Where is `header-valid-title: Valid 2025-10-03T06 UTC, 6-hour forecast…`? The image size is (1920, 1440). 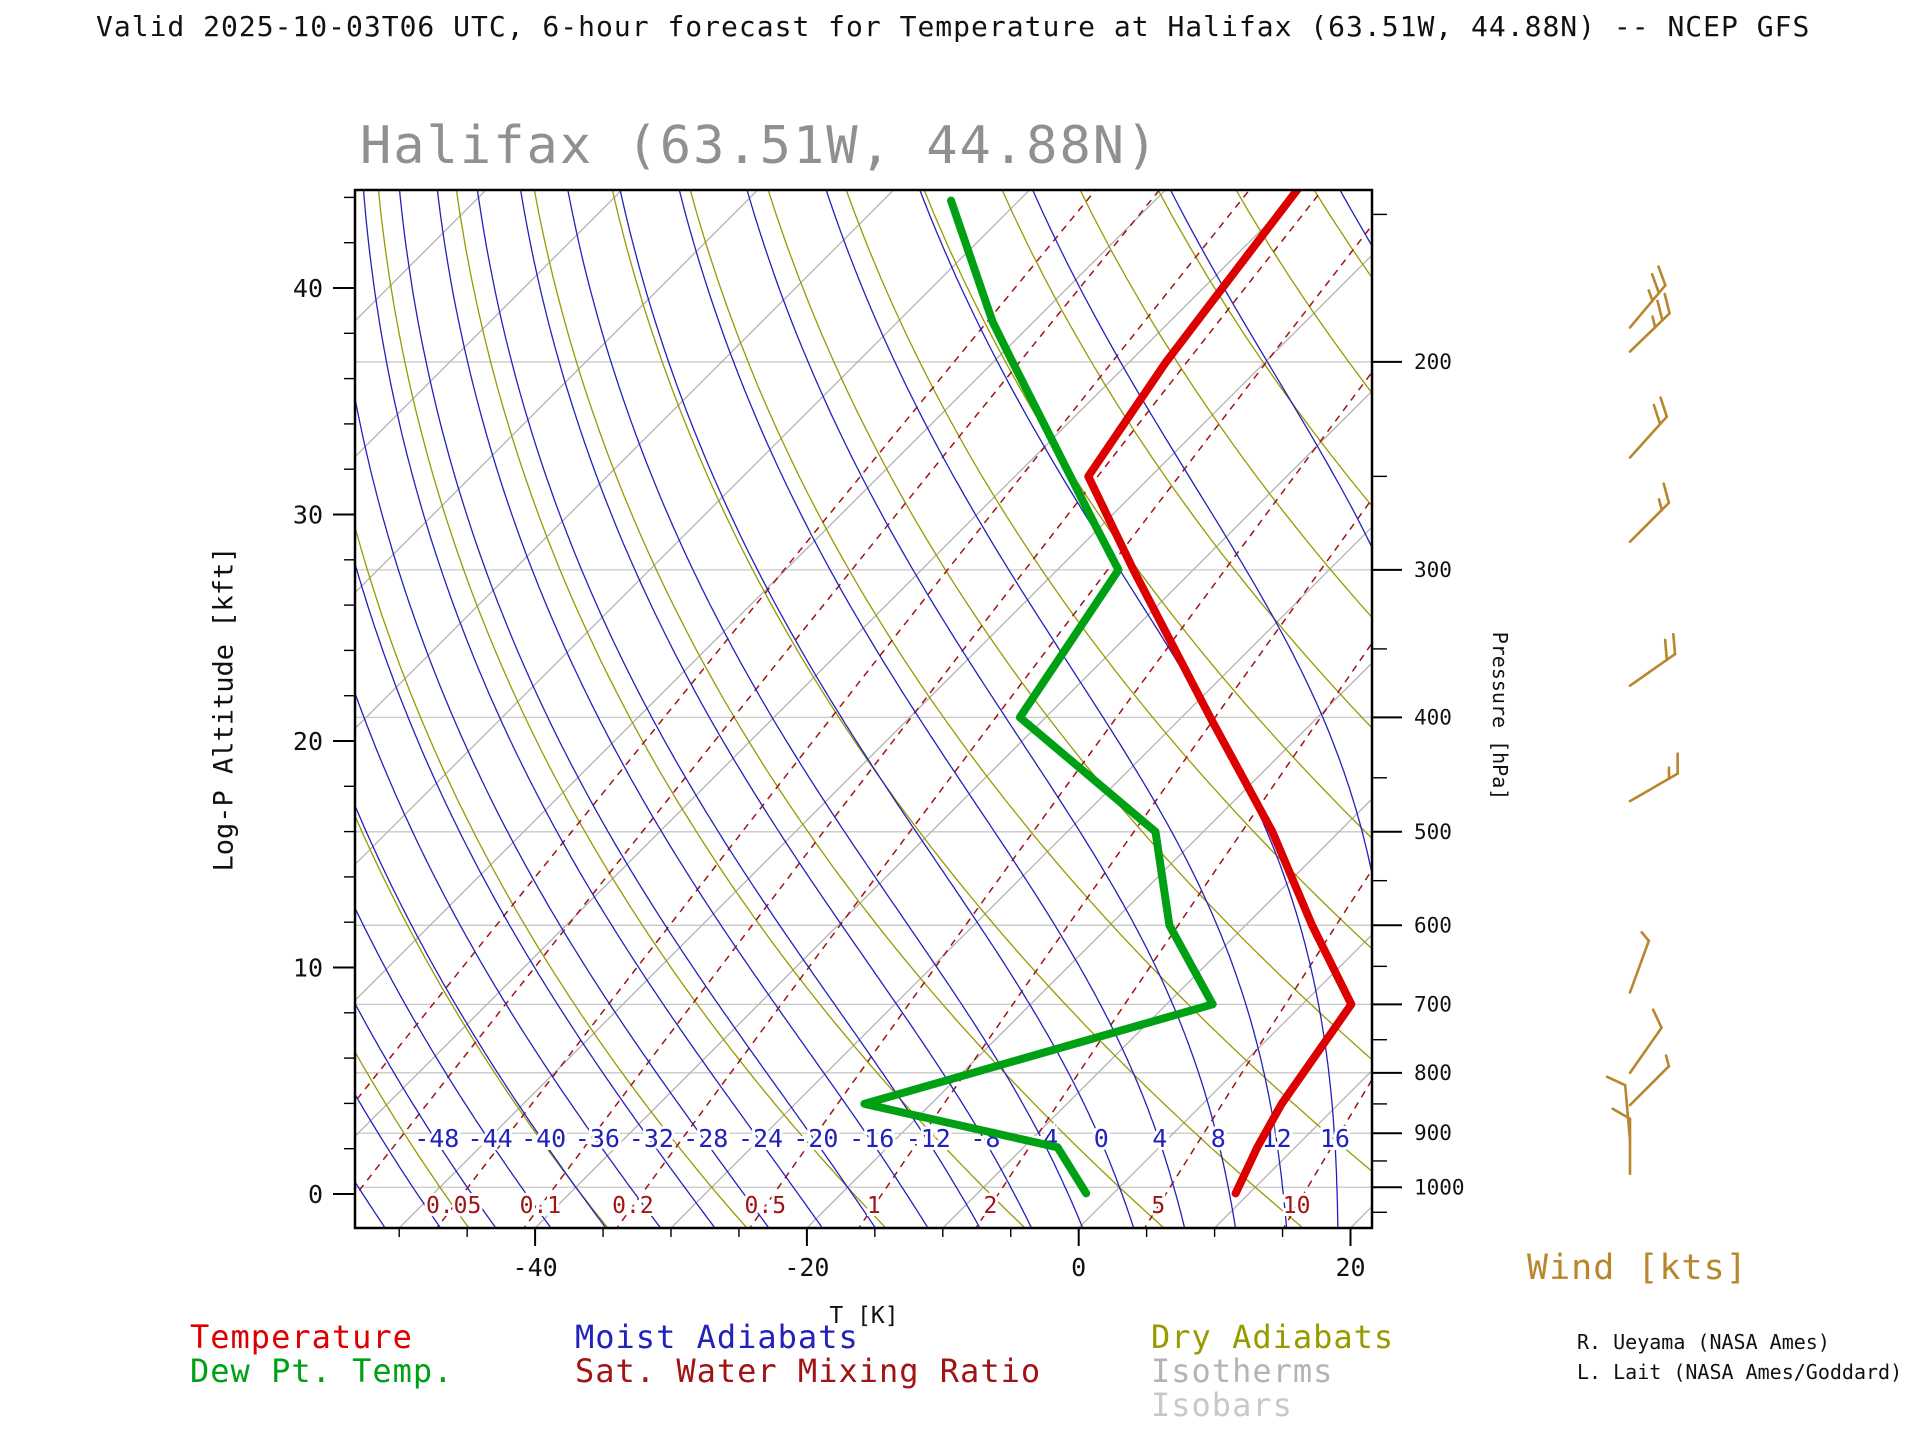 header-valid-title: Valid 2025-10-03T06 UTC, 6-hour forecast… is located at coordinates (953, 26).